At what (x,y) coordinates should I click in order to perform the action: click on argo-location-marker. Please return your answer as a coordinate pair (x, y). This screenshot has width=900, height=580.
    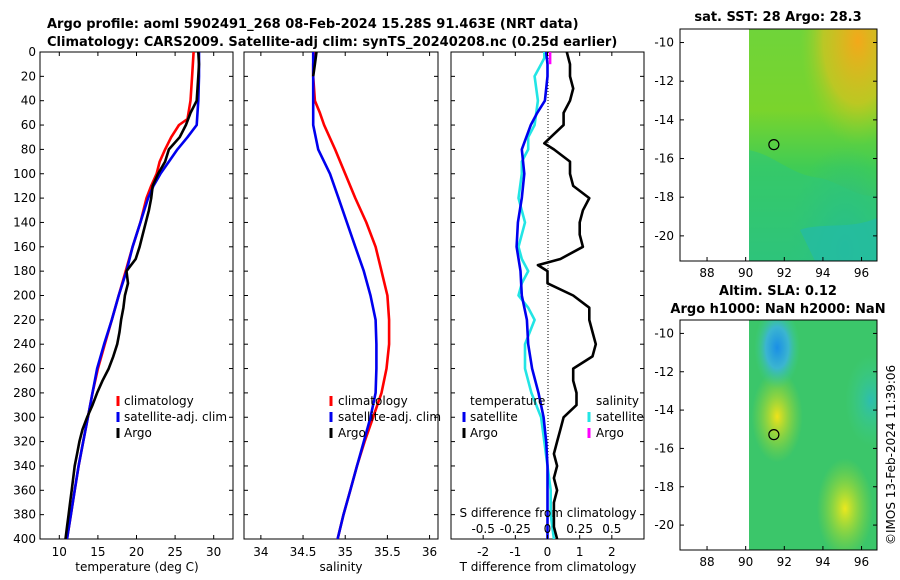
    Looking at the image, I should click on (774, 435).